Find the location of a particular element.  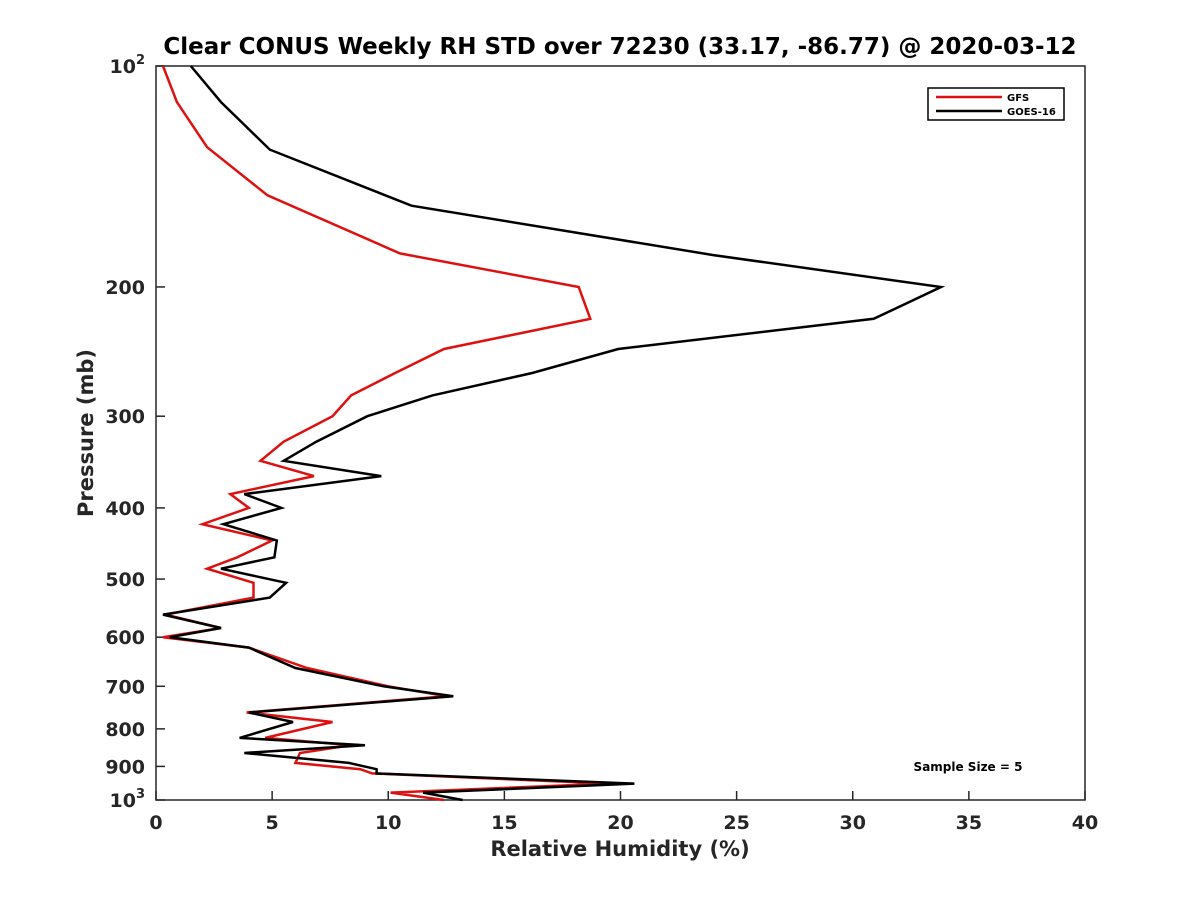

y-tick-label: 700 is located at coordinates (125, 687).